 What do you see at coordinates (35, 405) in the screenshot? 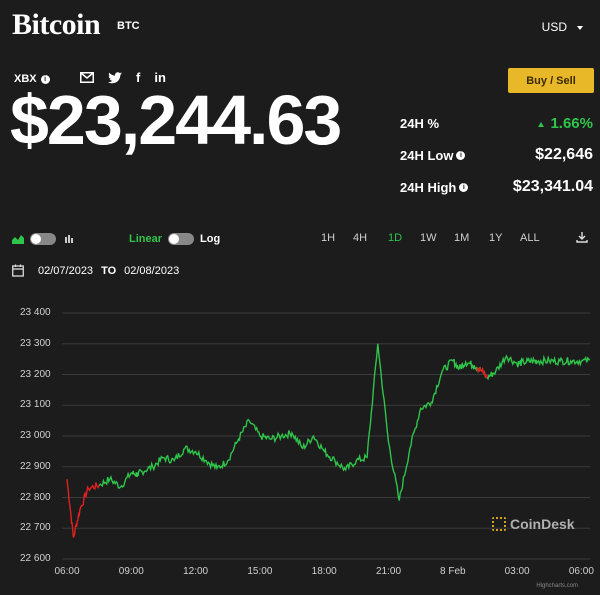
I see `y-tick-label: 23 100` at bounding box center [35, 405].